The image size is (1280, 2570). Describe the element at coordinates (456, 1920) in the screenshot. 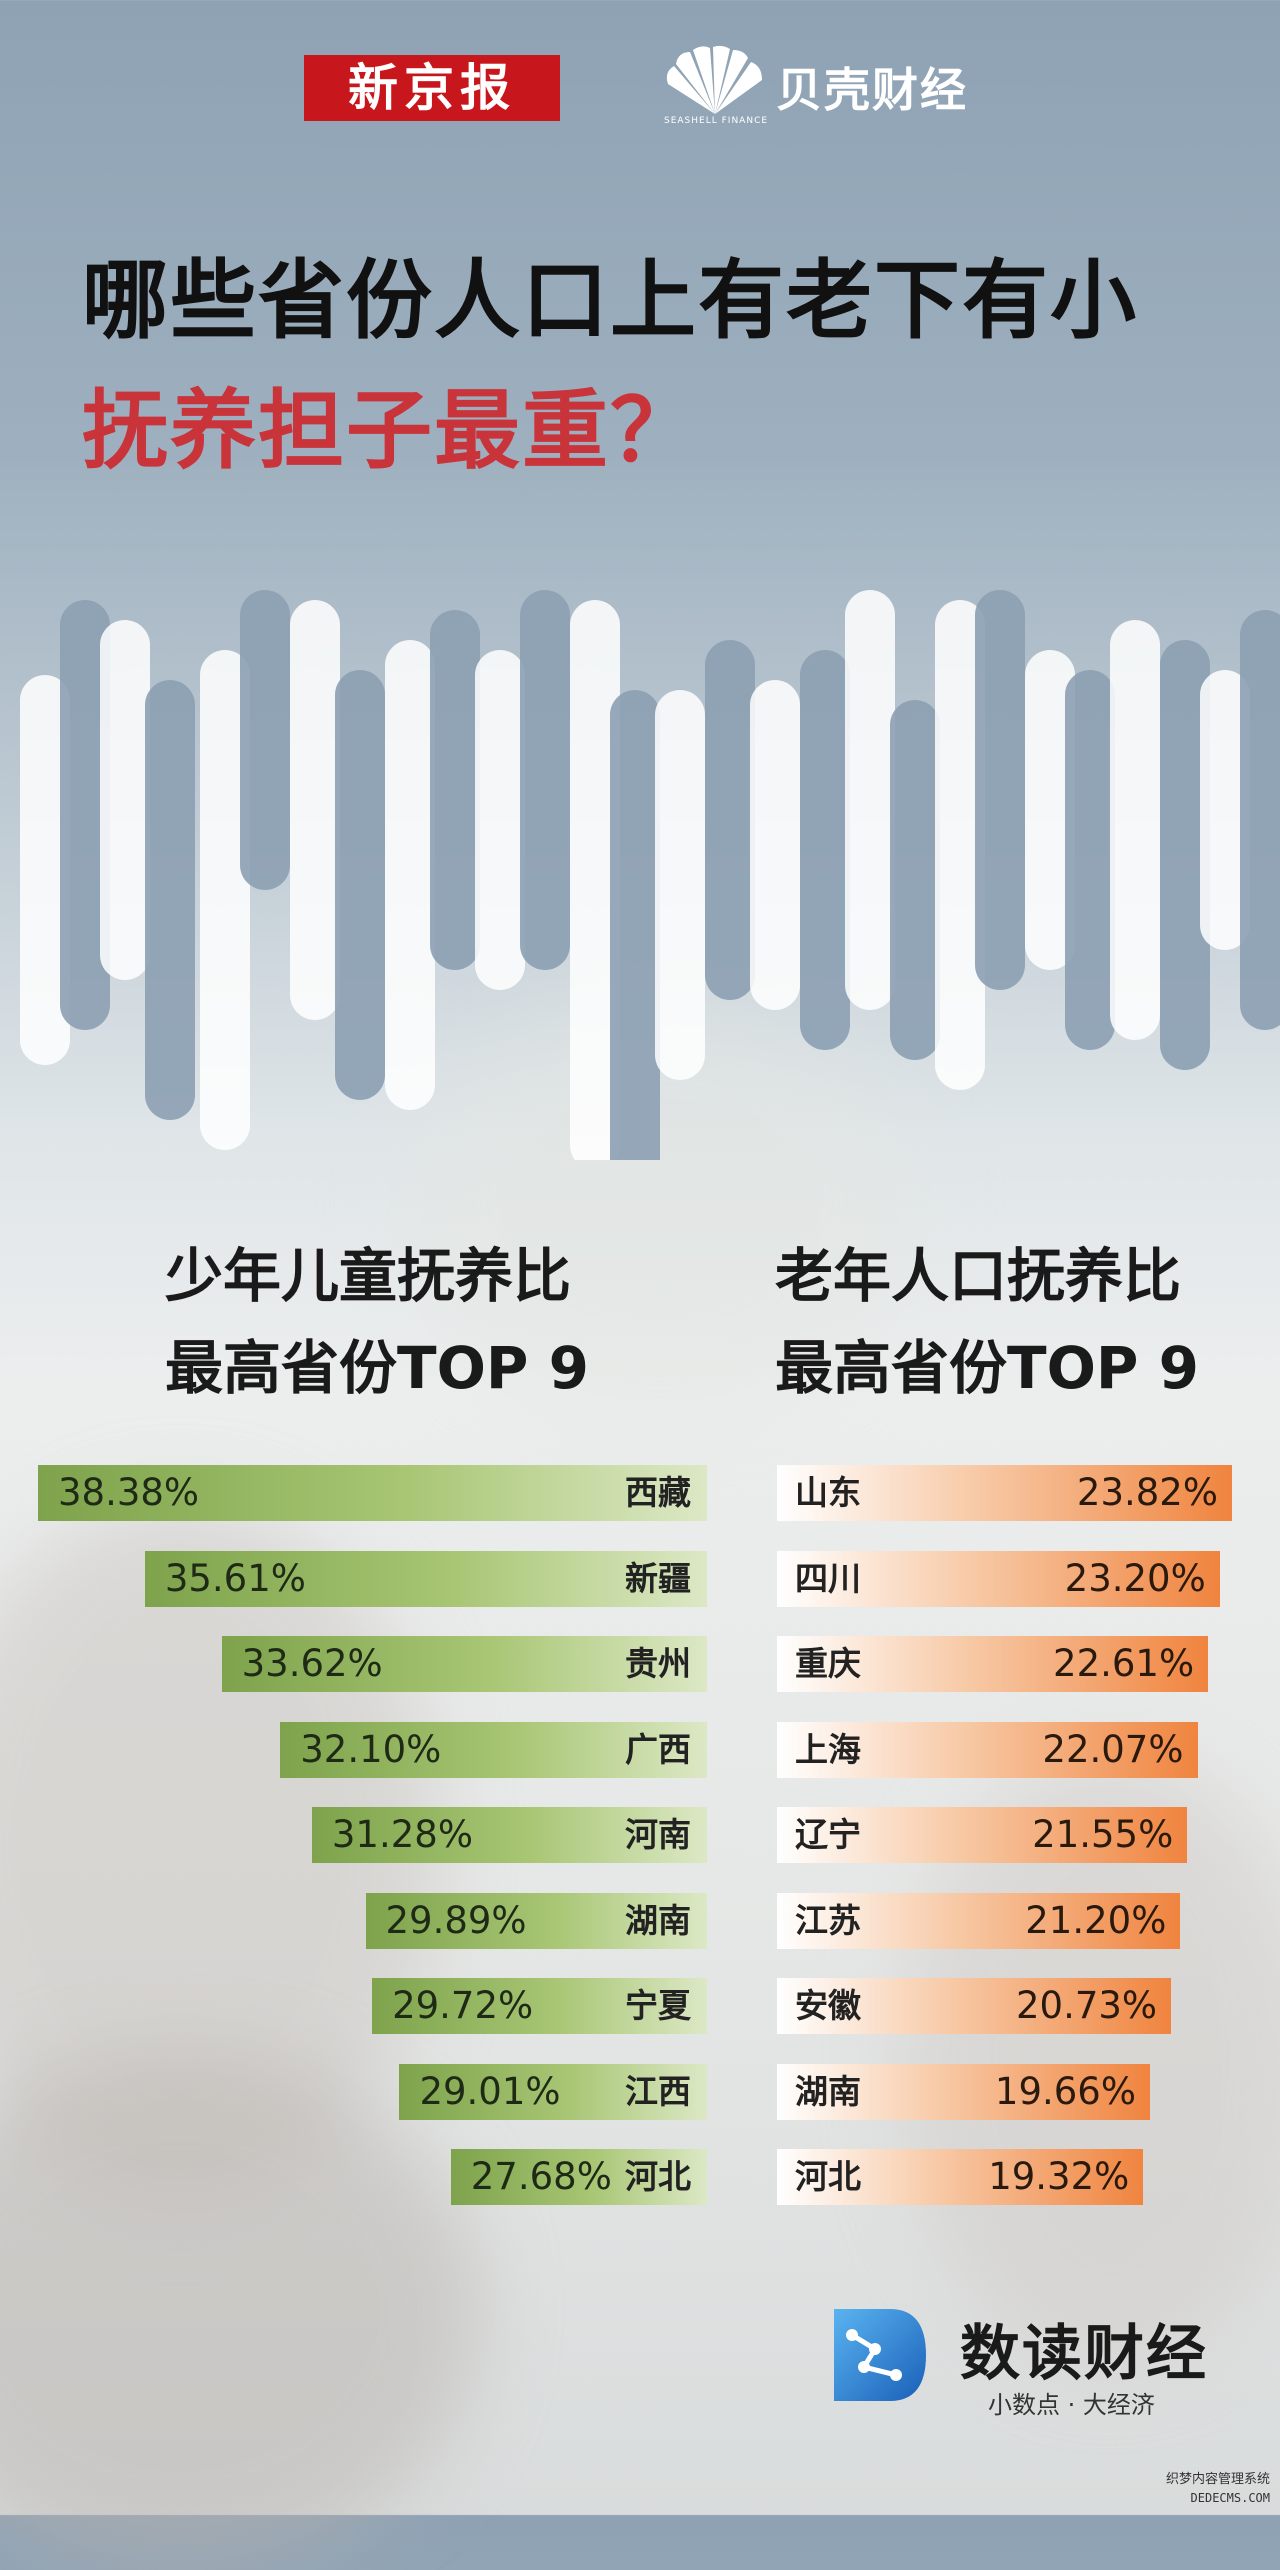

I see `bar-value-label: 29.89%` at that location.